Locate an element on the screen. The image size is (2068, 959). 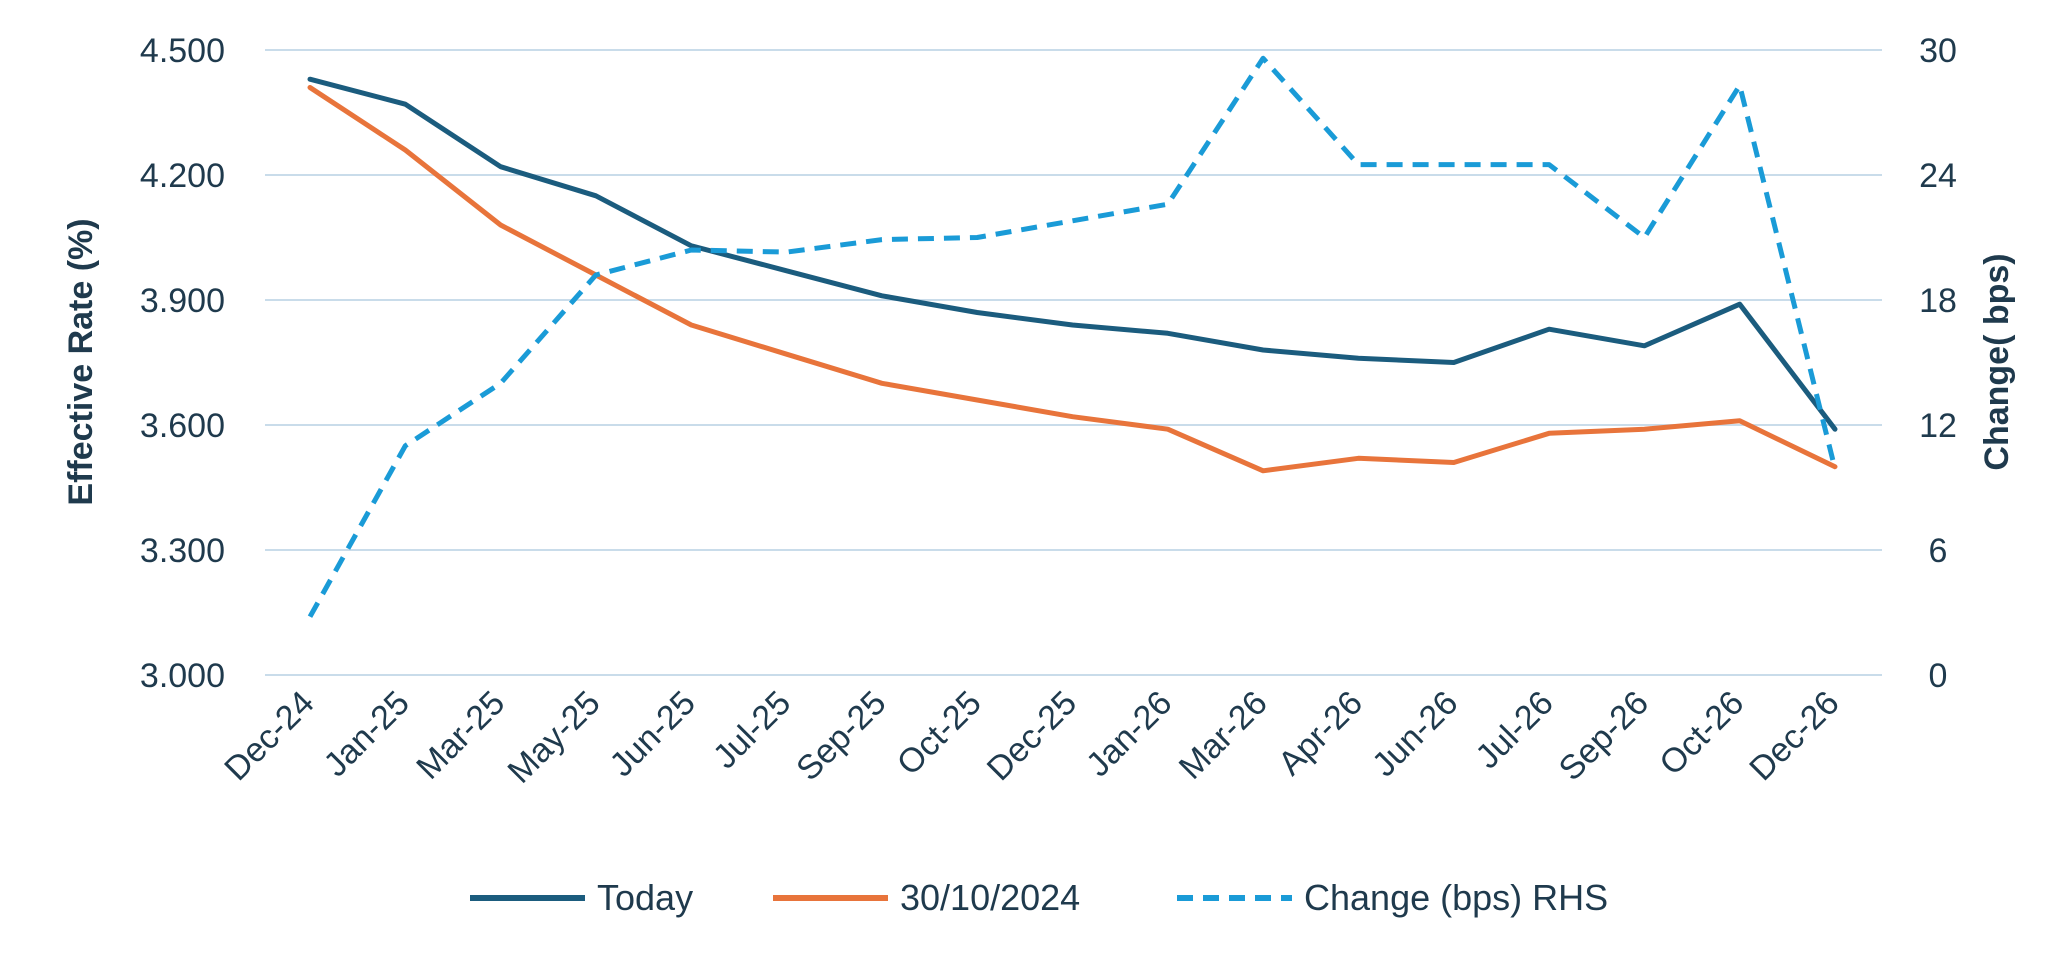
legend-label-1: 30/10/2024 is located at coordinates (990, 897).